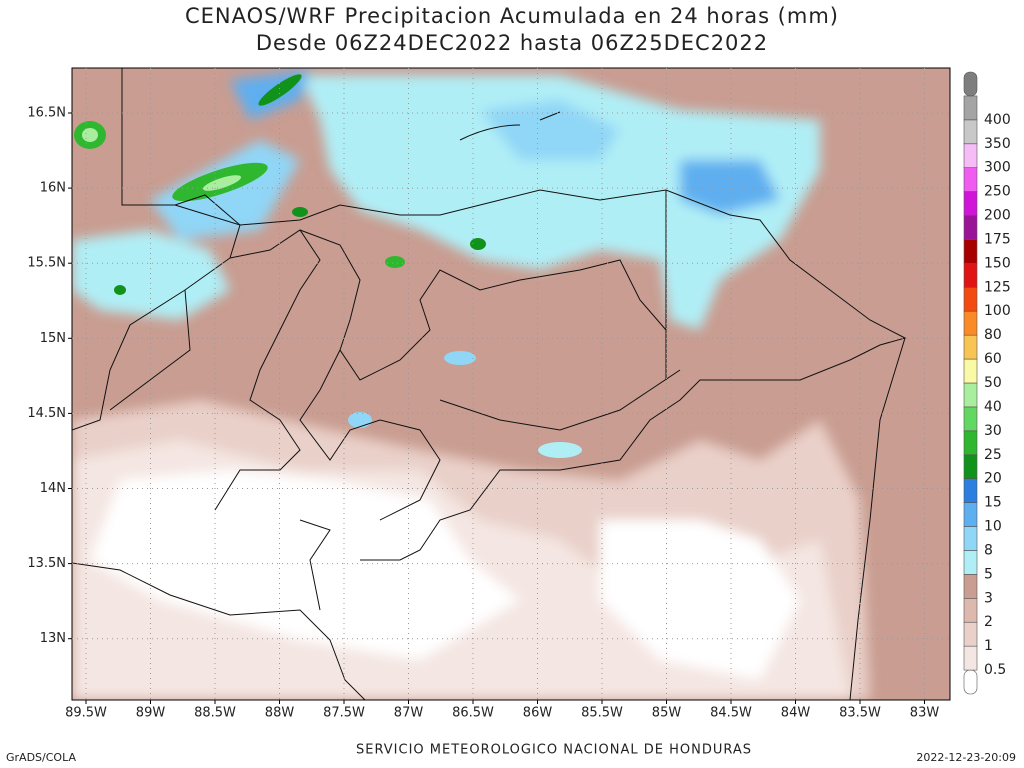 This screenshot has width=1024, height=768. What do you see at coordinates (988, 622) in the screenshot?
I see `colorbar-label: 2` at bounding box center [988, 622].